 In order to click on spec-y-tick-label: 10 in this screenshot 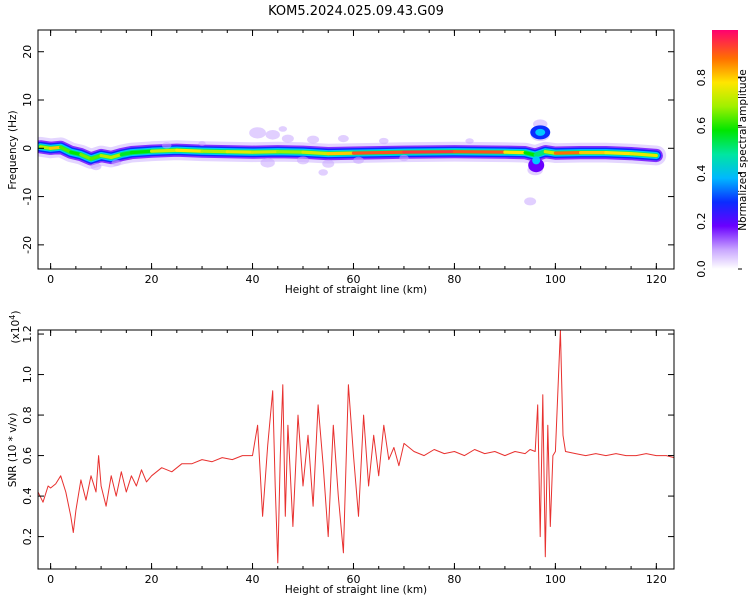, I will do `click(27, 100)`.